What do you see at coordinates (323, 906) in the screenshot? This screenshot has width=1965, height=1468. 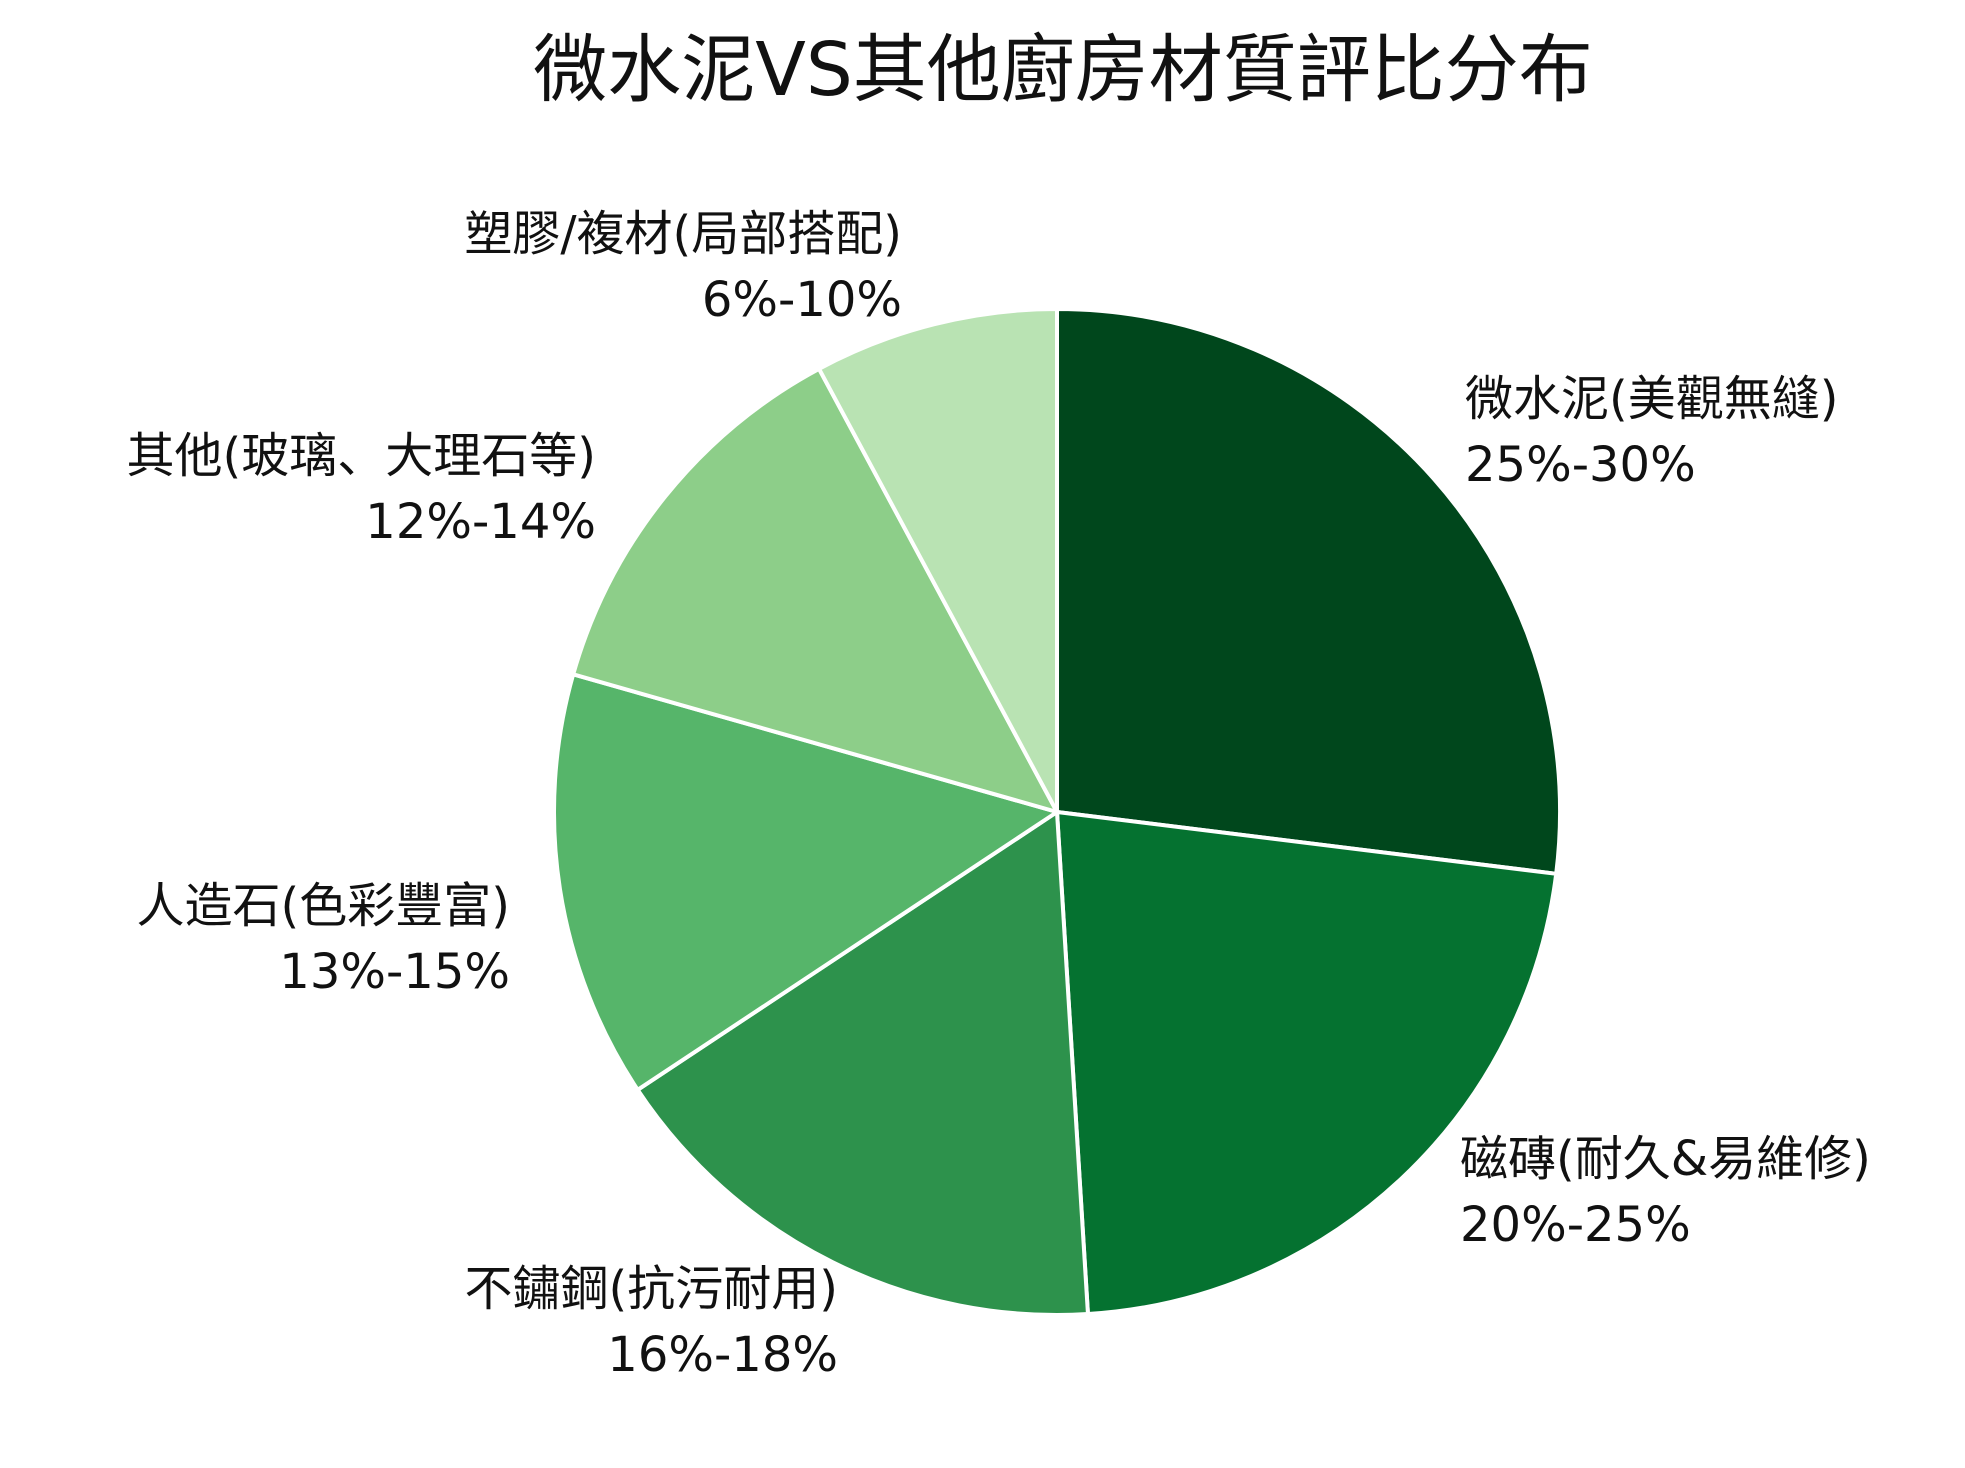 I see `slice-label-name: 人造石(色彩豐富)` at bounding box center [323, 906].